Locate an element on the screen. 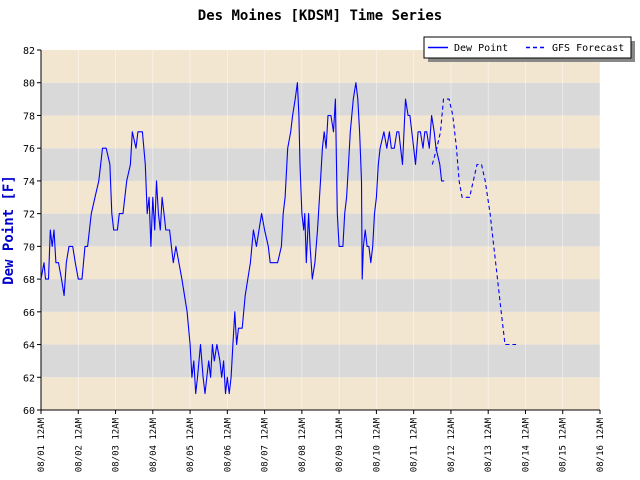  y-tick-label: 74 is located at coordinates (29, 182).